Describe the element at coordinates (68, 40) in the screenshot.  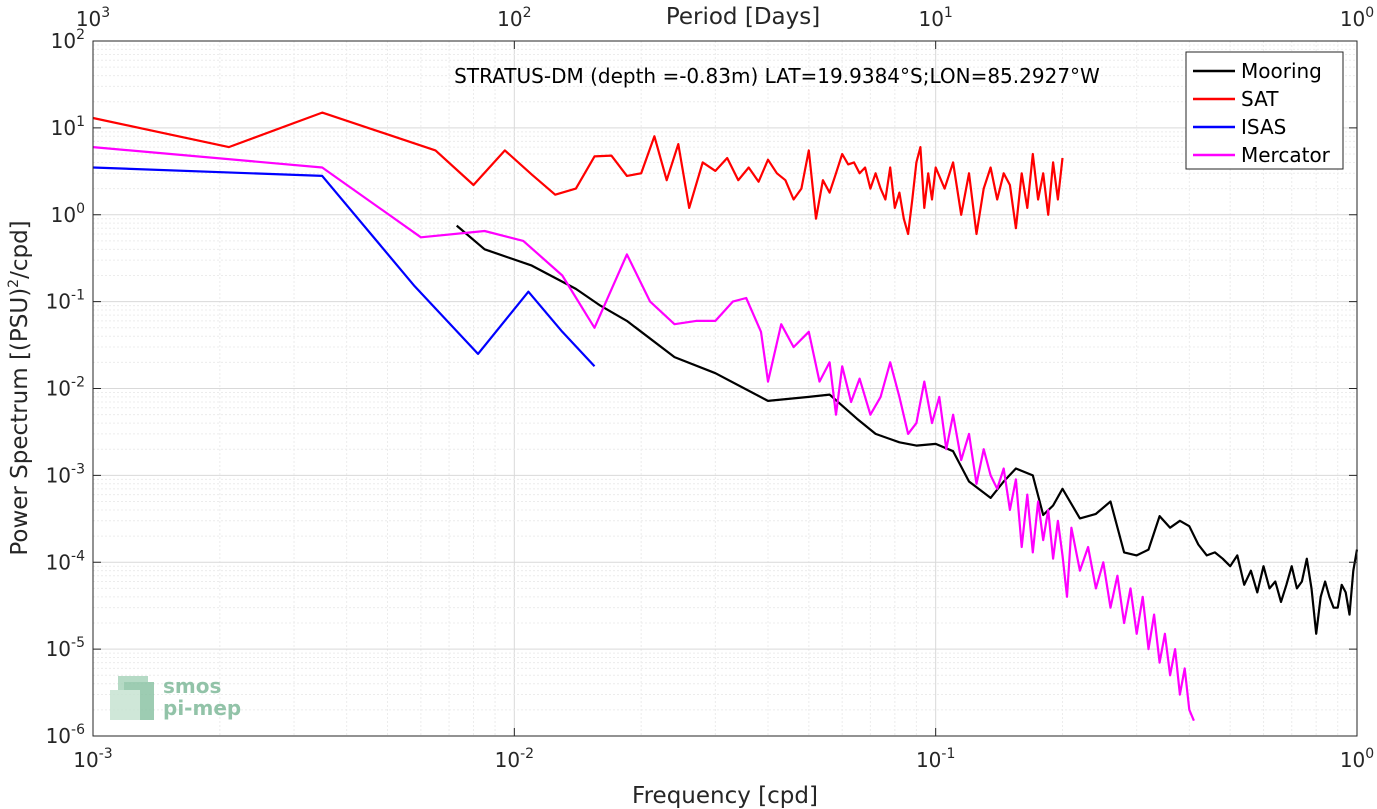
I see `y-tick-label: 10²` at that location.